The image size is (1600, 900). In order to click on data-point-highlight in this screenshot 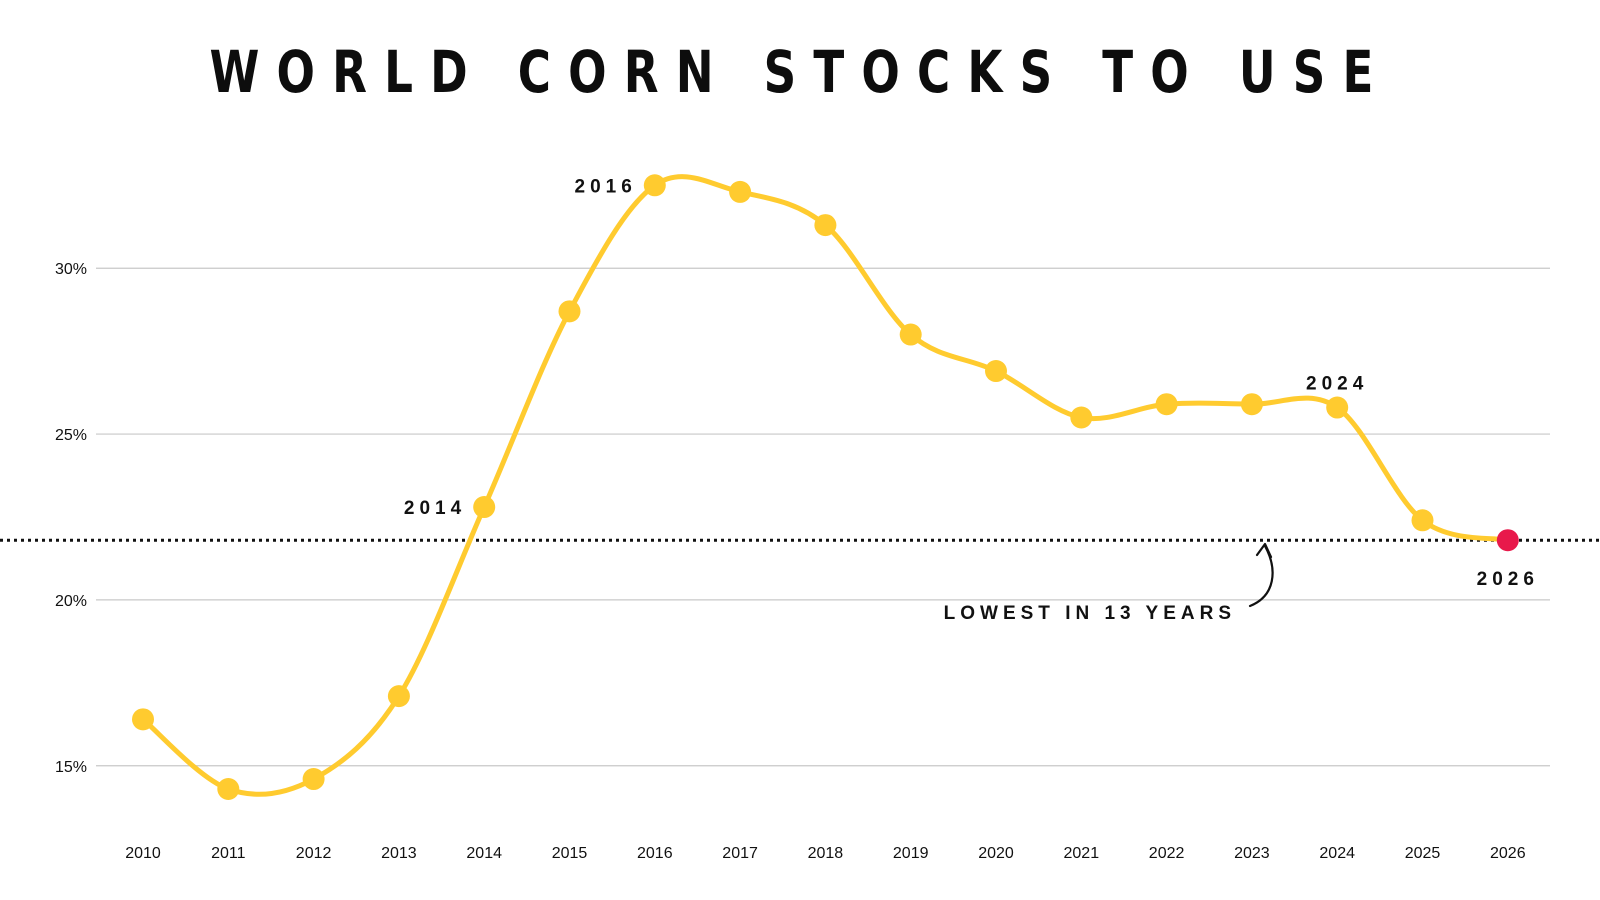, I will do `click(1507, 540)`.